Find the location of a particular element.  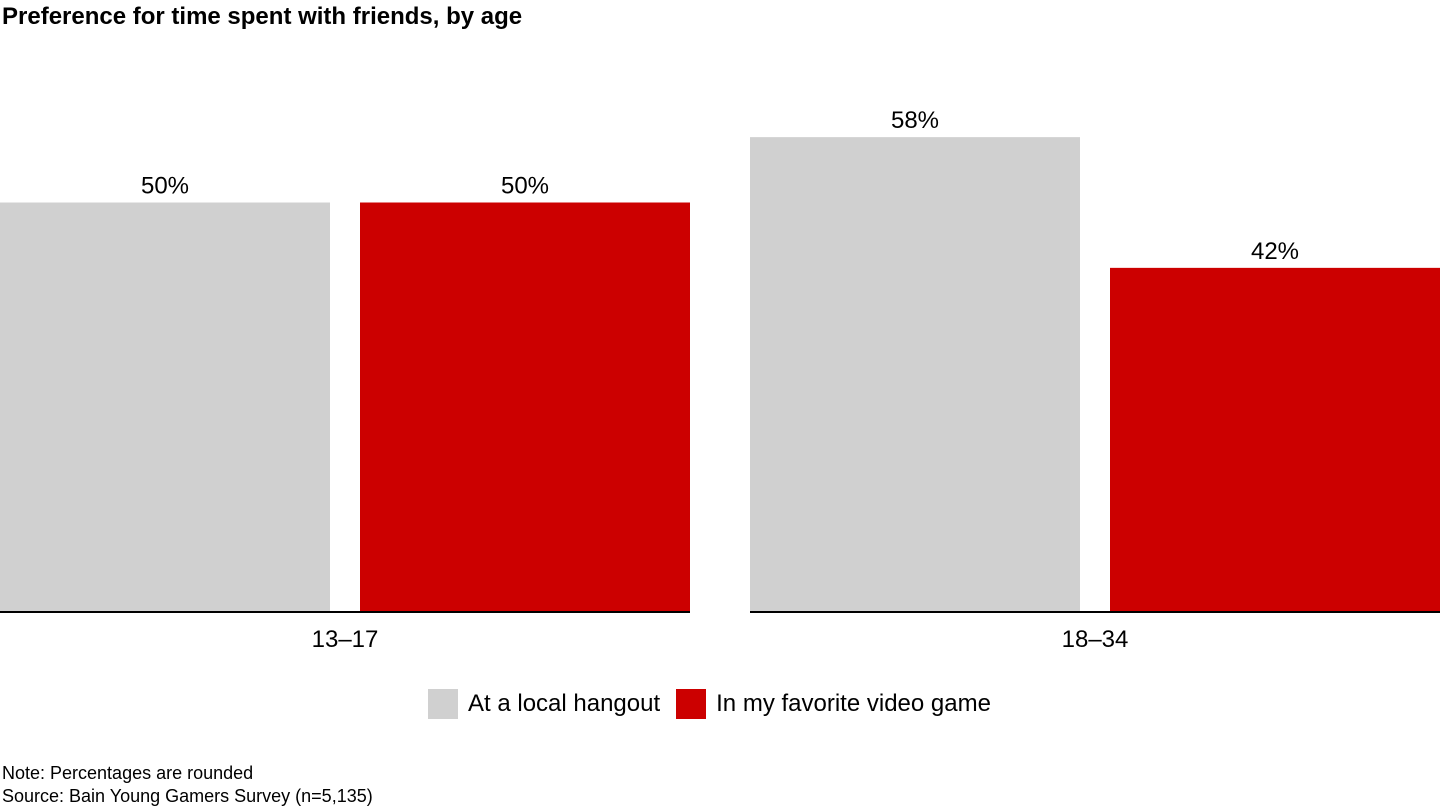

legend-swatch-local-hangout is located at coordinates (443, 704).